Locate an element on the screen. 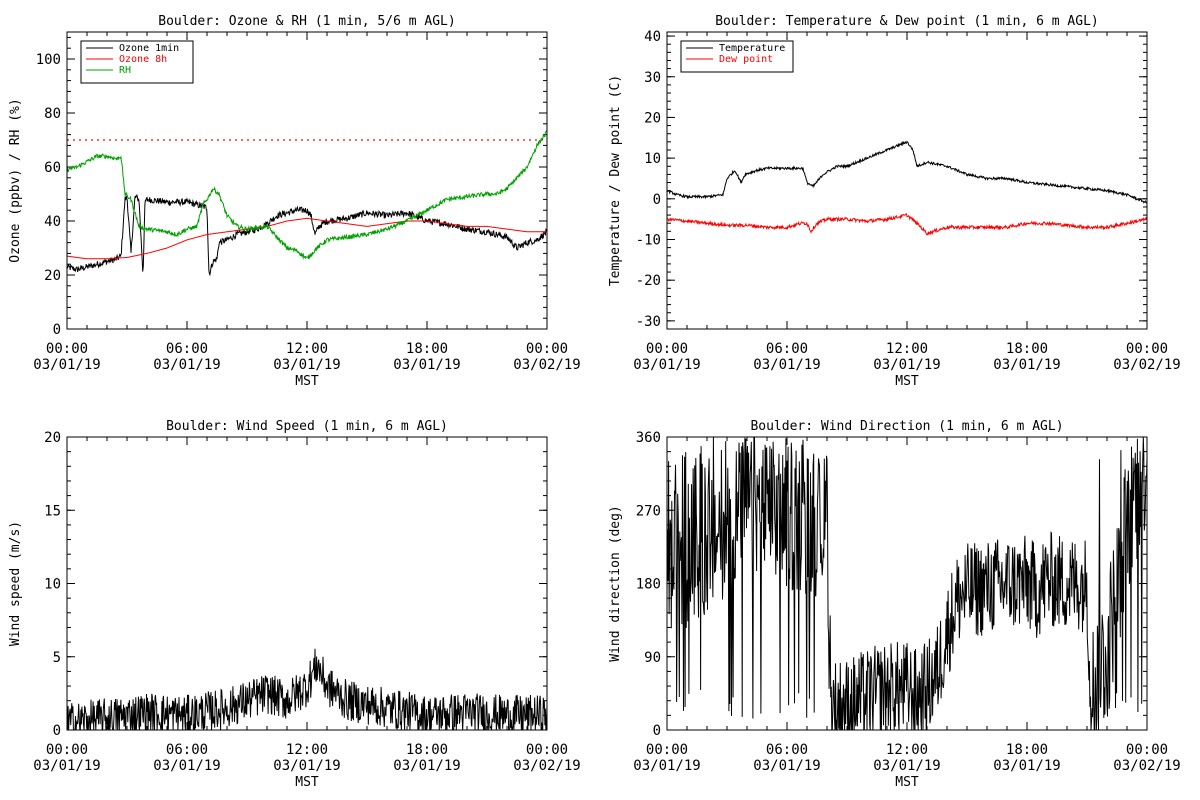 The height and width of the screenshot is (800, 1200). temp-y-tick-label: 0 is located at coordinates (657, 200).